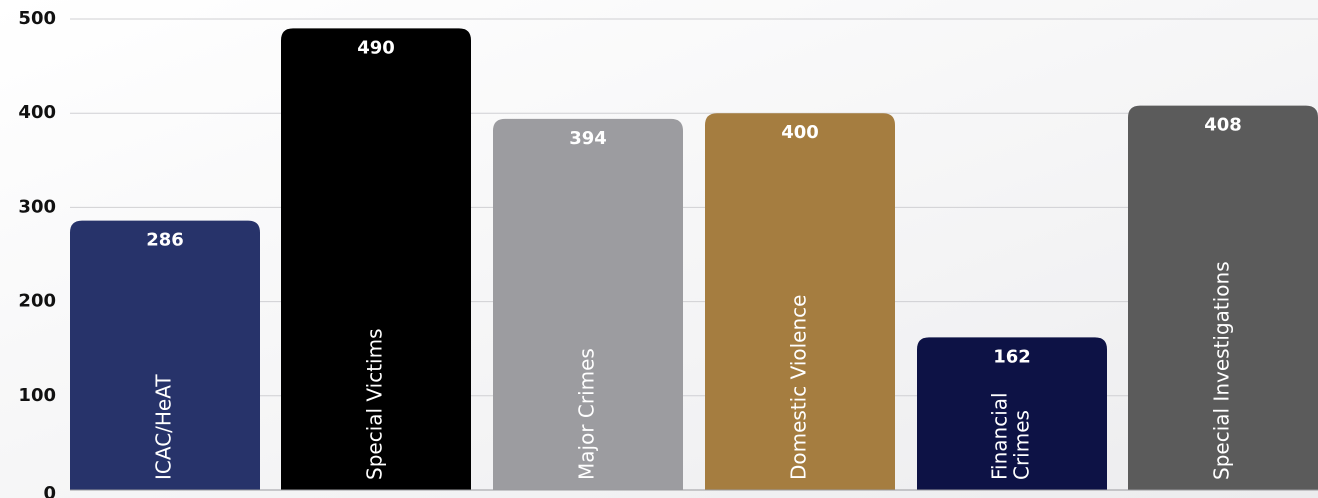  I want to click on bar-category-label: Special Investigations, so click(1222, 370).